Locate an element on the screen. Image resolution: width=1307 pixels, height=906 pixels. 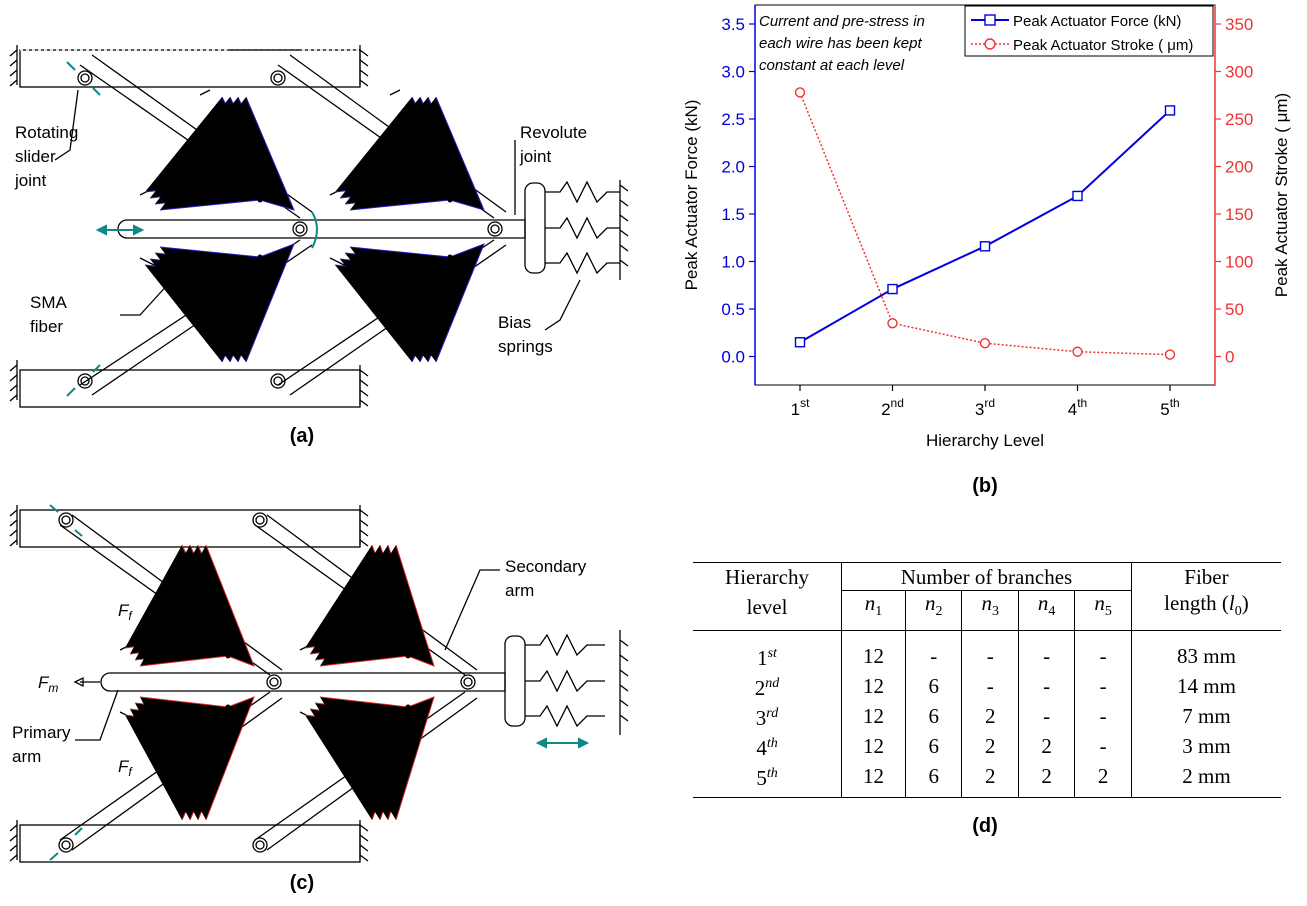
level-cell: 1st is located at coordinates (767, 658).